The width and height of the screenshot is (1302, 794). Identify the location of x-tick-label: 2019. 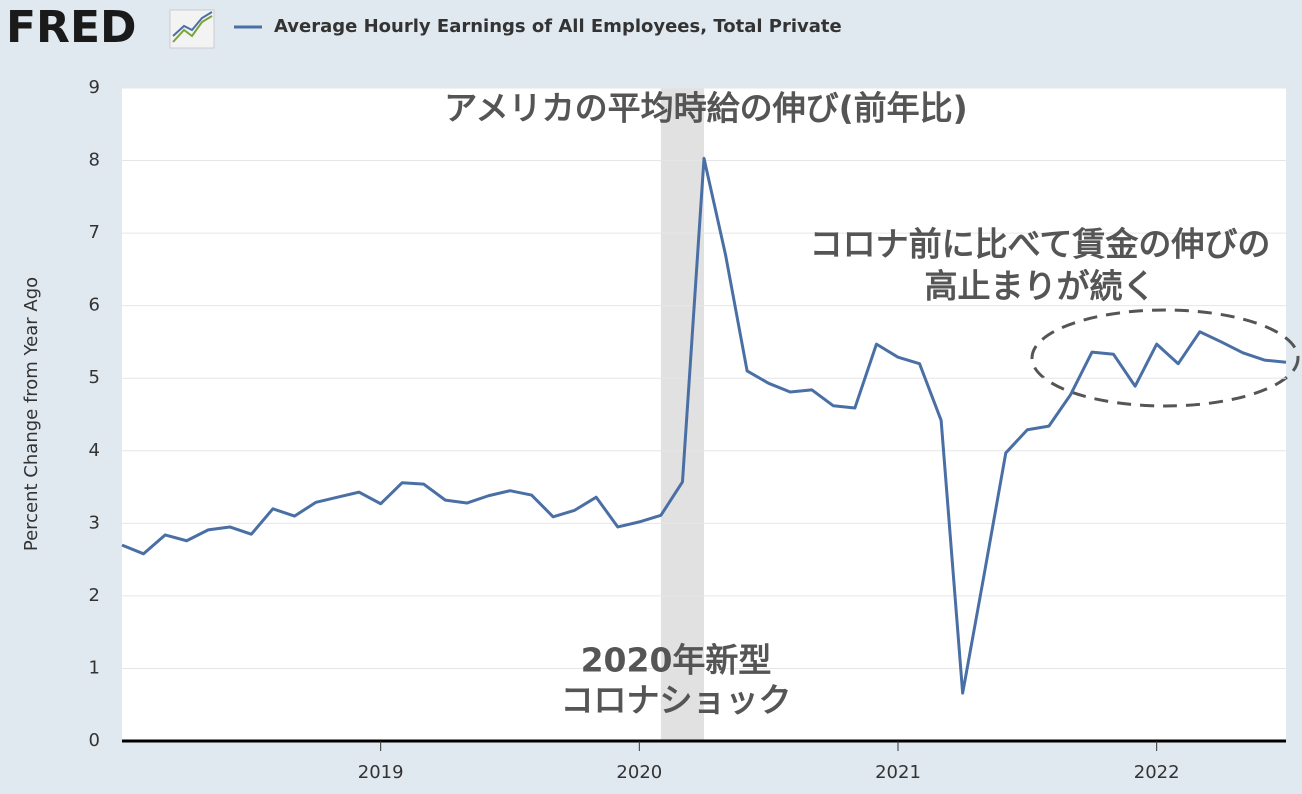
(381, 772).